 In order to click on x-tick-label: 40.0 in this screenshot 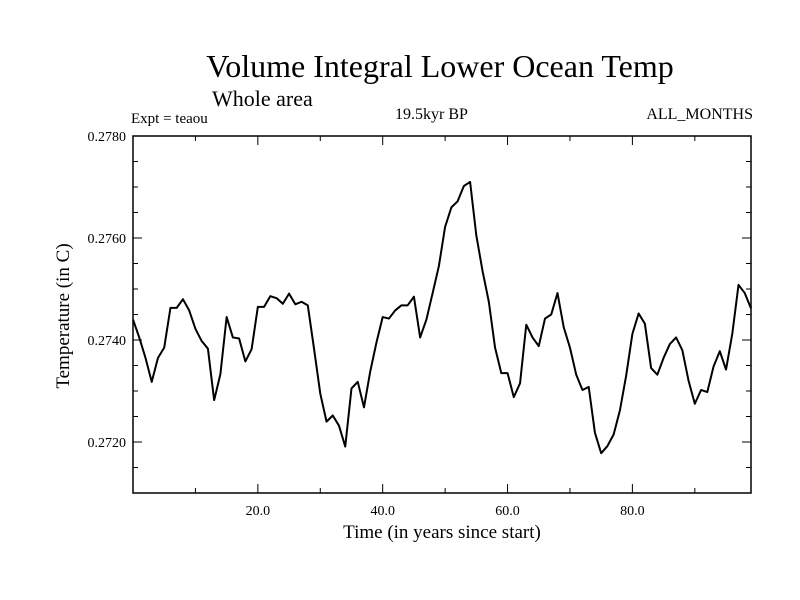, I will do `click(382, 511)`.